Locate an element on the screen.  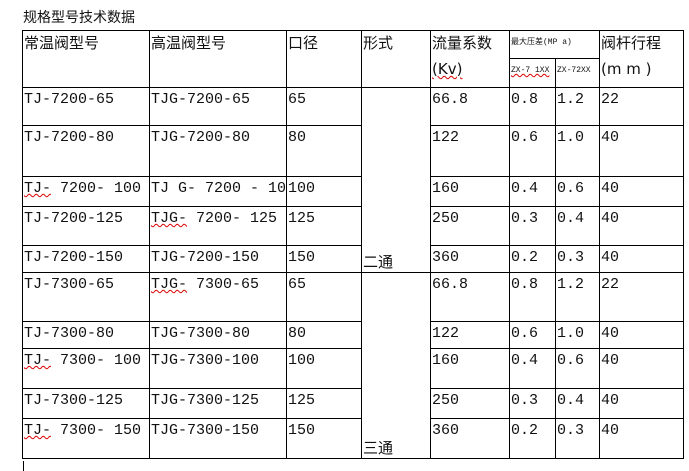
cell-normal-model: TJ-7300-80 is located at coordinates (86, 335).